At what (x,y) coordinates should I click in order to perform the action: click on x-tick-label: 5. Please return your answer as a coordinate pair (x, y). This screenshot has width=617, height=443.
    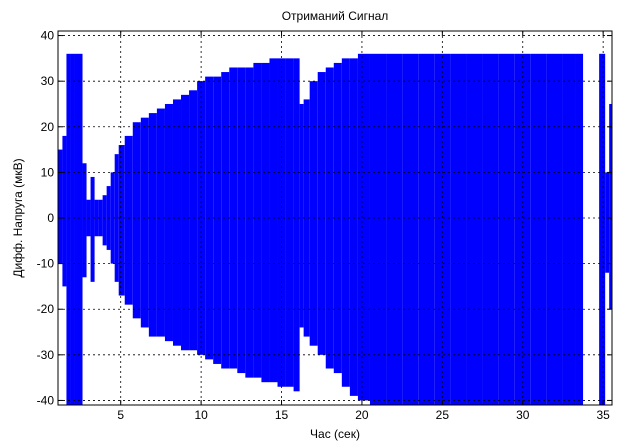
    Looking at the image, I should click on (120, 415).